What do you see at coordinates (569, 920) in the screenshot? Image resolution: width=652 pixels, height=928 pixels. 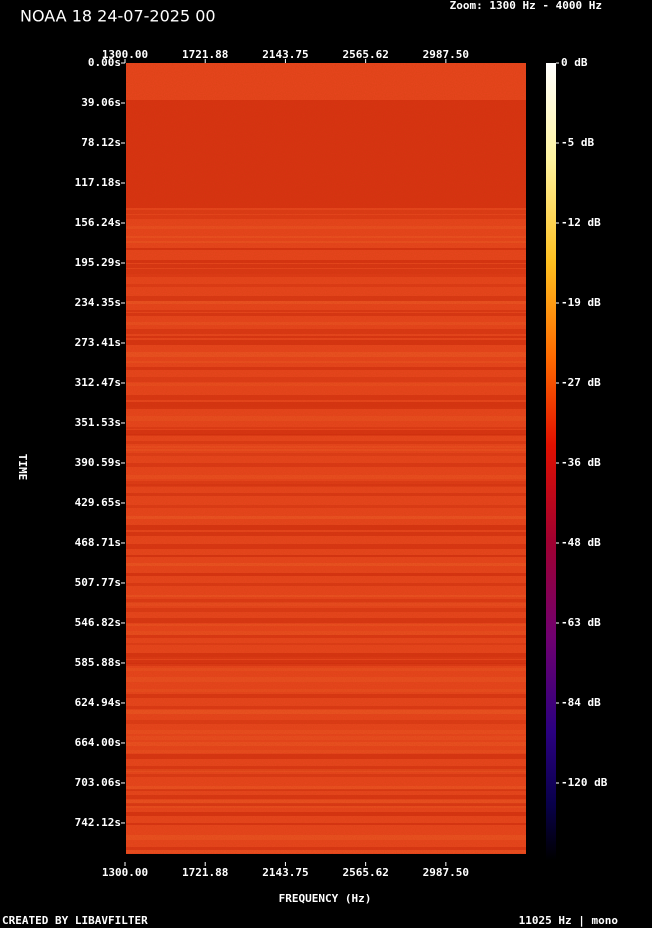 I see `footer-right: 11025 Hz | mono` at bounding box center [569, 920].